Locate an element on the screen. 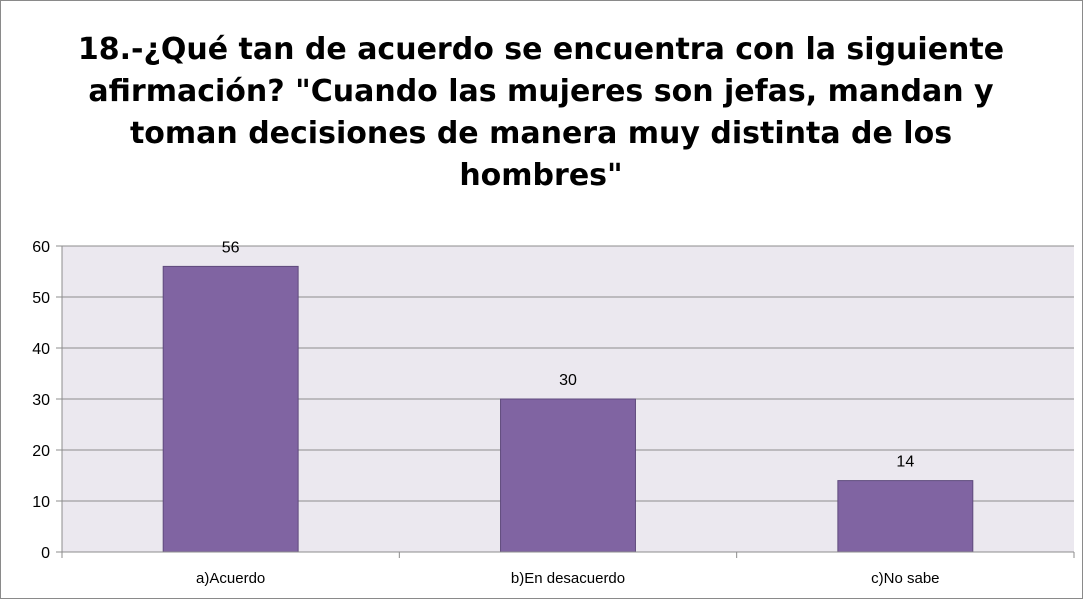 The width and height of the screenshot is (1083, 600). x-tick-label: b)En desacuerdo is located at coordinates (568, 578).